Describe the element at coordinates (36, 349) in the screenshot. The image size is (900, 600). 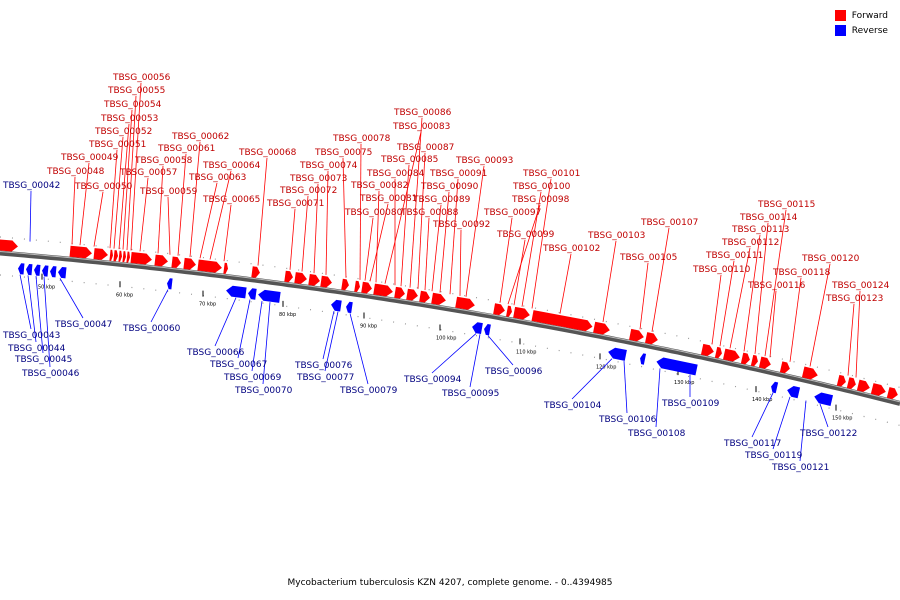
I see `reverse-gene-label: TBSG_00044` at that location.